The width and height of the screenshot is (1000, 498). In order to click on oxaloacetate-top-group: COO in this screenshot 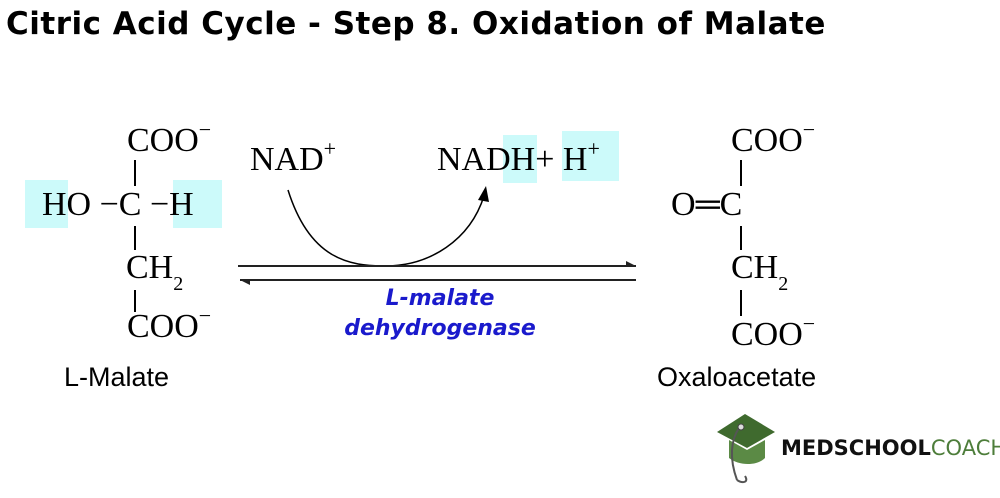, I will do `click(767, 140)`.